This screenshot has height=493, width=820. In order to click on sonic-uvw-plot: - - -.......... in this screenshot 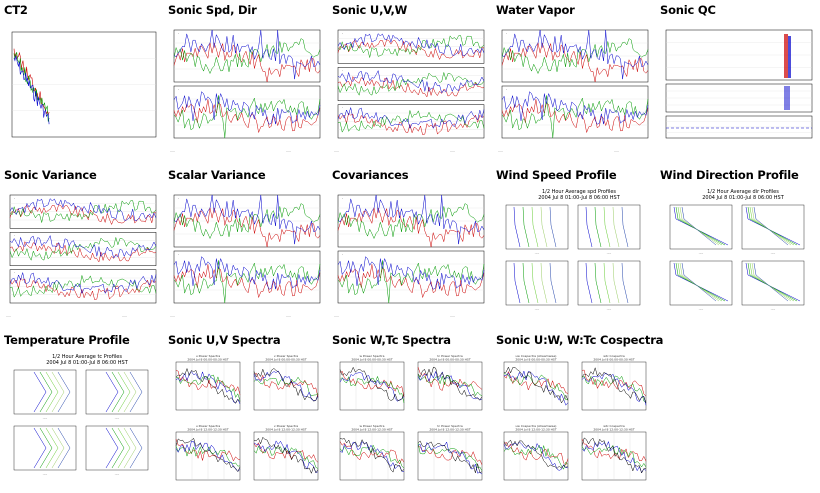, I will do `click(409, 91)`.